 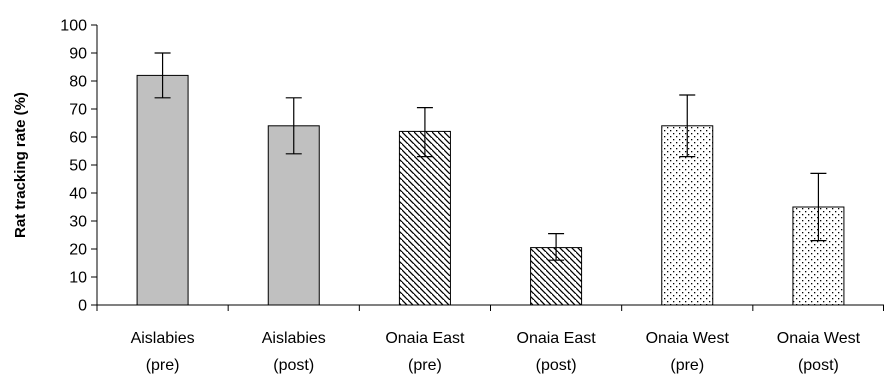 I want to click on y-tick-label: 40, so click(x=78, y=194).